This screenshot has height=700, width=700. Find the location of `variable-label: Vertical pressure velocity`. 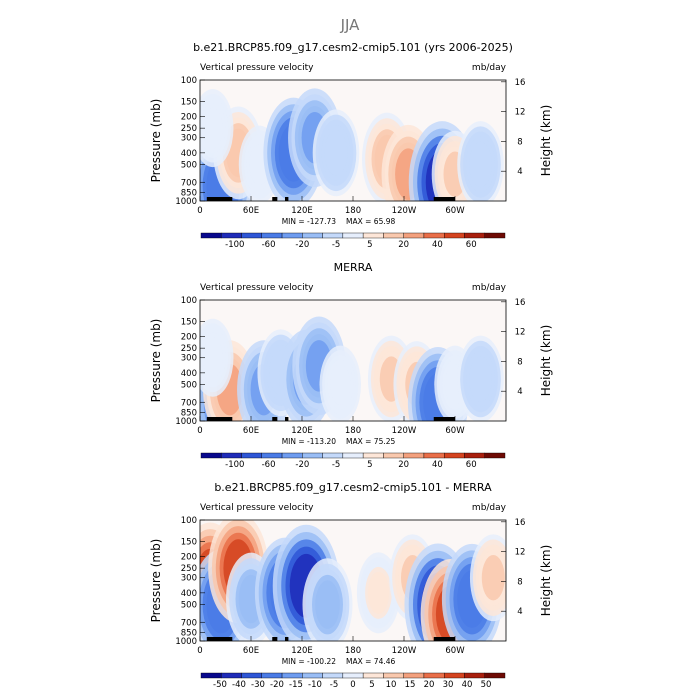

variable-label: Vertical pressure velocity is located at coordinates (257, 508).